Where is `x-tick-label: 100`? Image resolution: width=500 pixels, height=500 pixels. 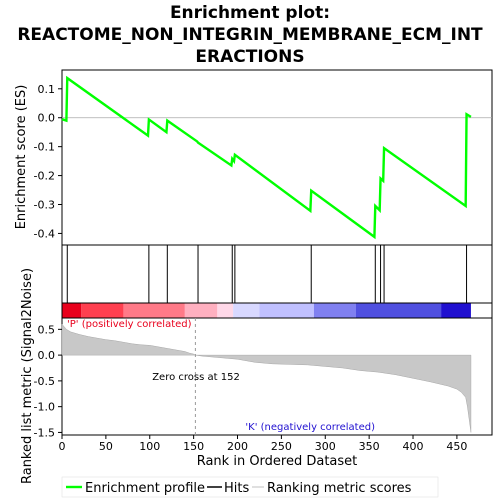 x-tick-label: 100 is located at coordinates (149, 446).